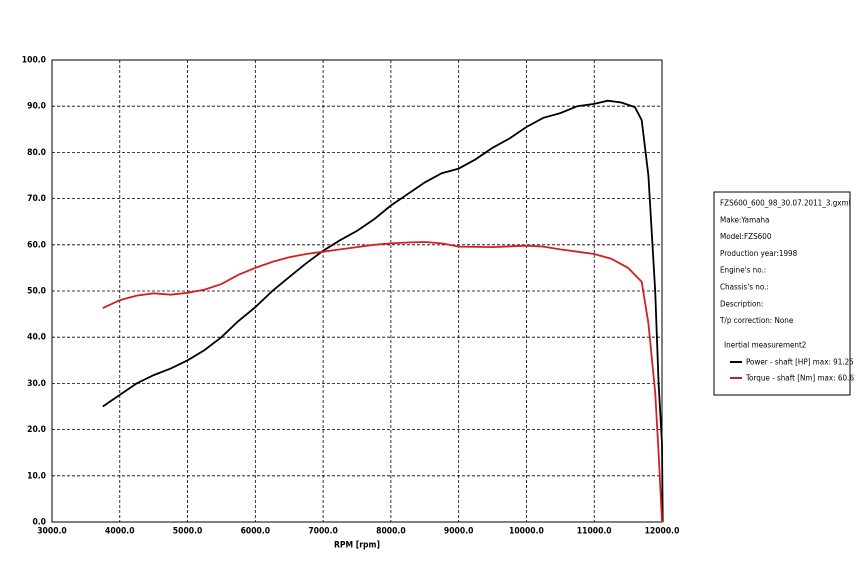 The height and width of the screenshot is (587, 855). Describe the element at coordinates (746, 236) in the screenshot. I see `legend-info: Model:FZS600` at that location.